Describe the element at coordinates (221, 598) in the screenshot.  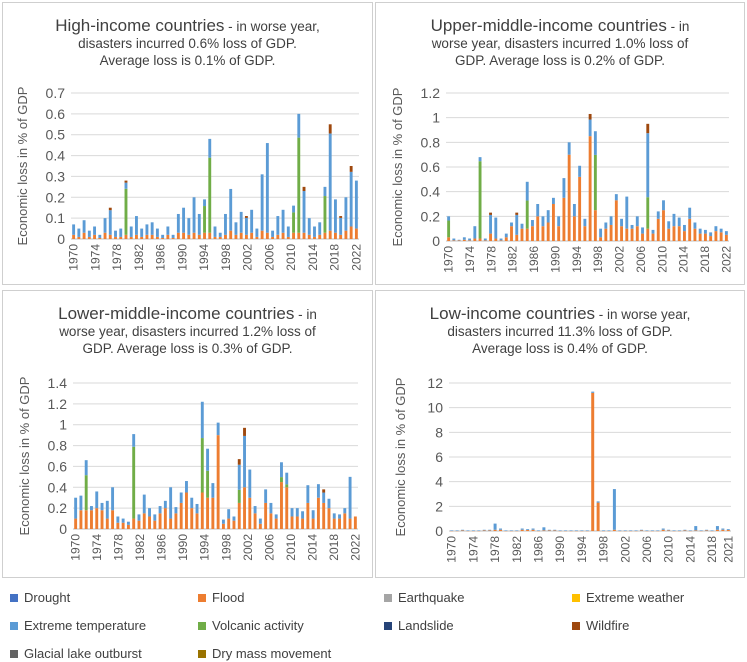
I see `legend-item: Flood` at that location.